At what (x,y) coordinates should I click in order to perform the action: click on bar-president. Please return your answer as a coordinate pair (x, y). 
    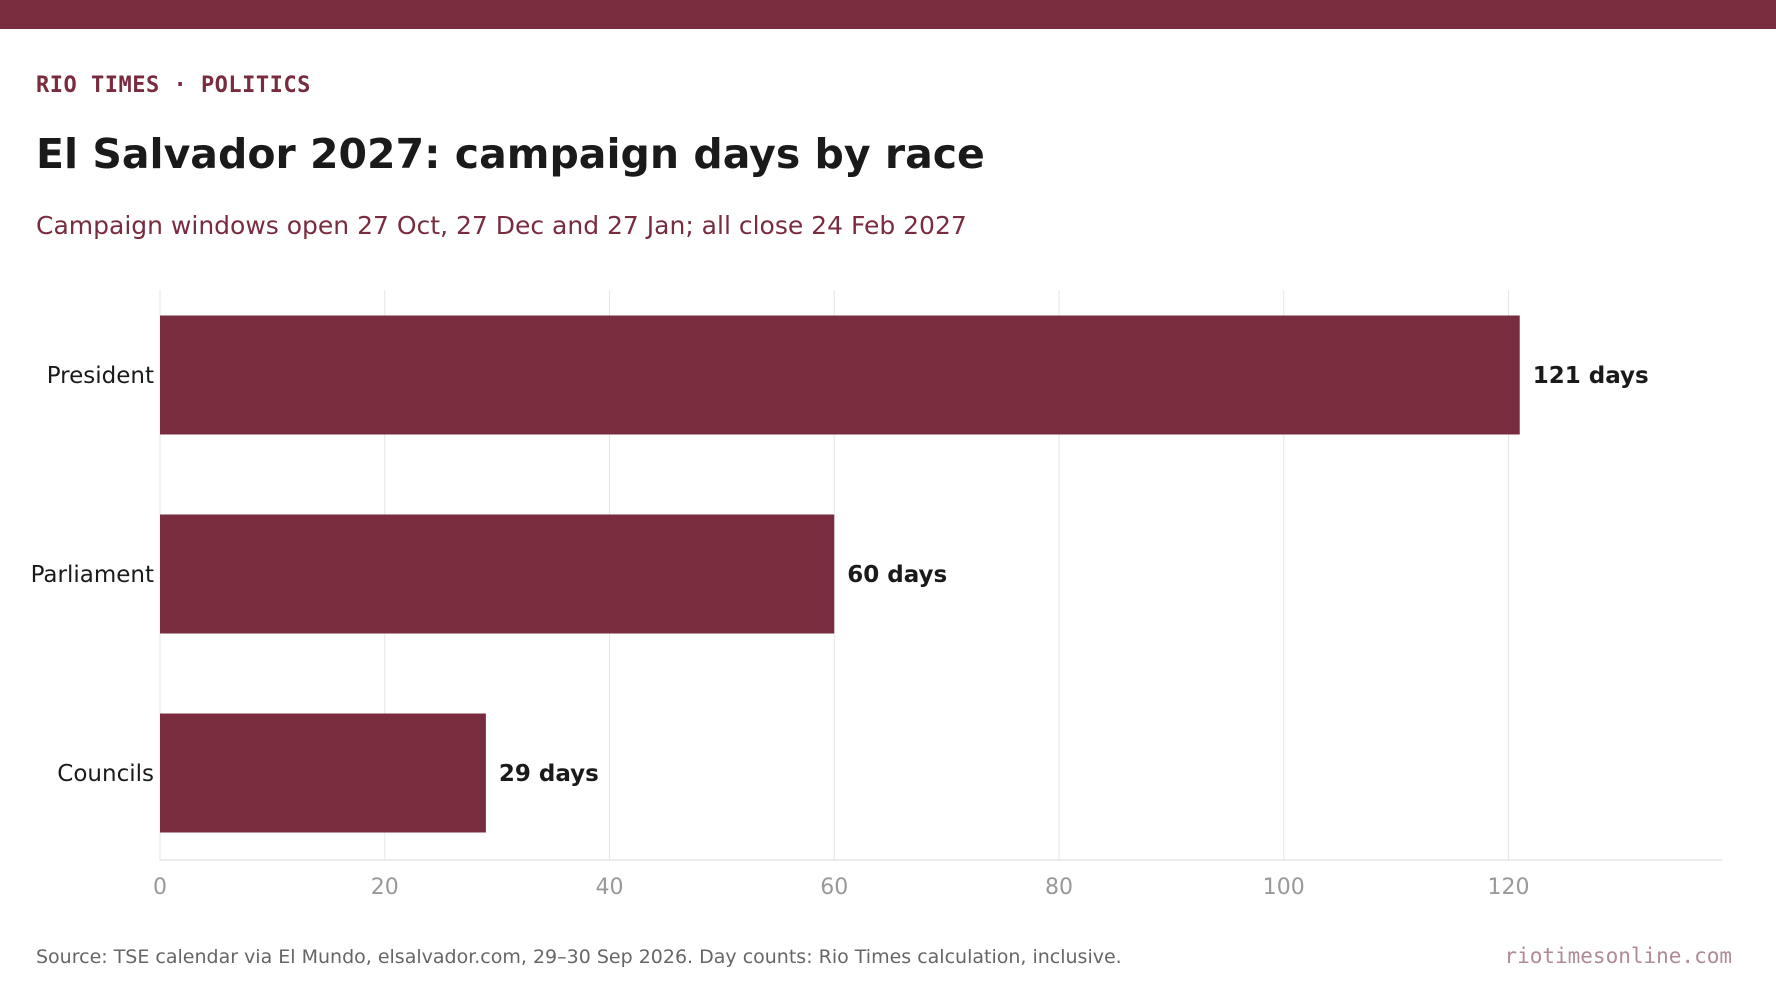
    Looking at the image, I should click on (840, 375).